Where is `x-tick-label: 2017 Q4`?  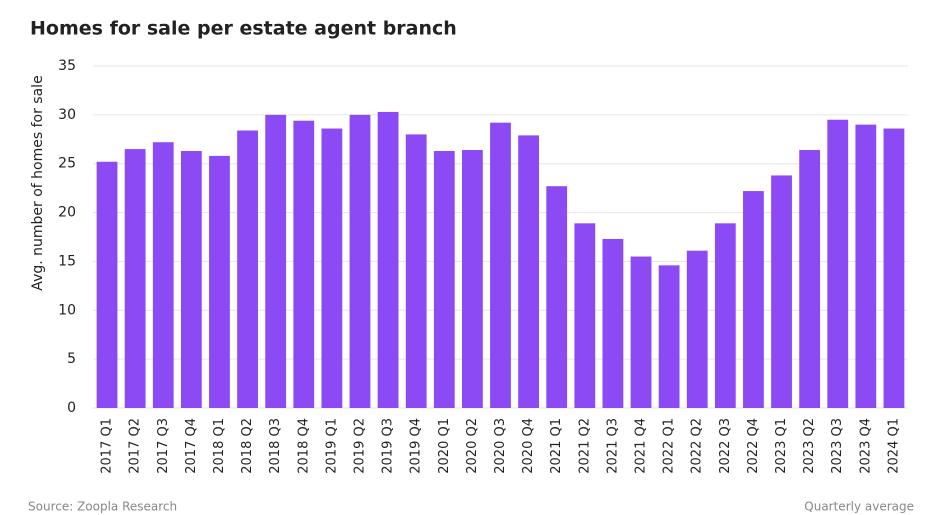 x-tick-label: 2017 Q4 is located at coordinates (191, 446).